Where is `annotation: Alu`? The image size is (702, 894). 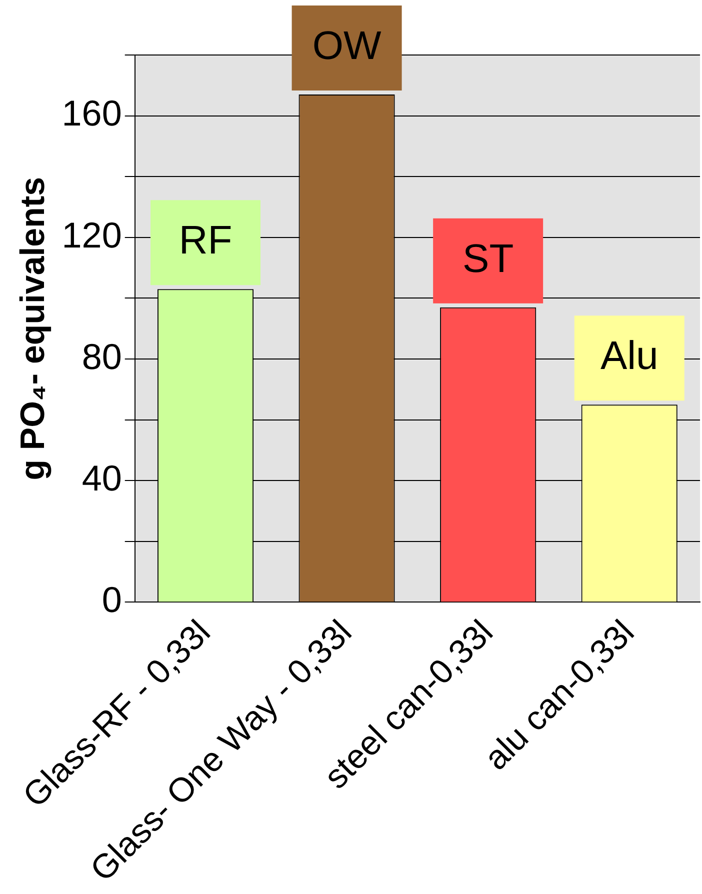
annotation: Alu is located at coordinates (629, 356).